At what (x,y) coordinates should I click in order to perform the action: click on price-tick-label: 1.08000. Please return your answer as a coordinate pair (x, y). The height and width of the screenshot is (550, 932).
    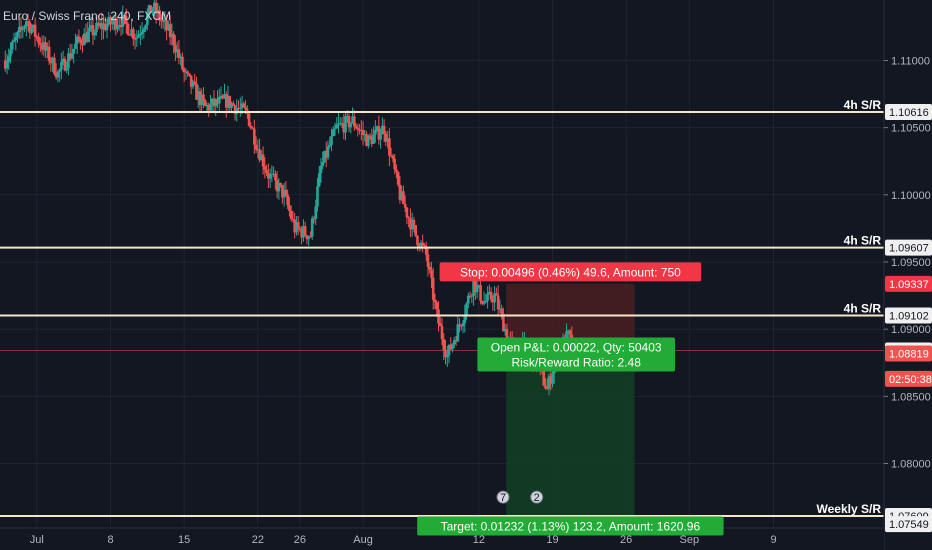
    Looking at the image, I should click on (911, 465).